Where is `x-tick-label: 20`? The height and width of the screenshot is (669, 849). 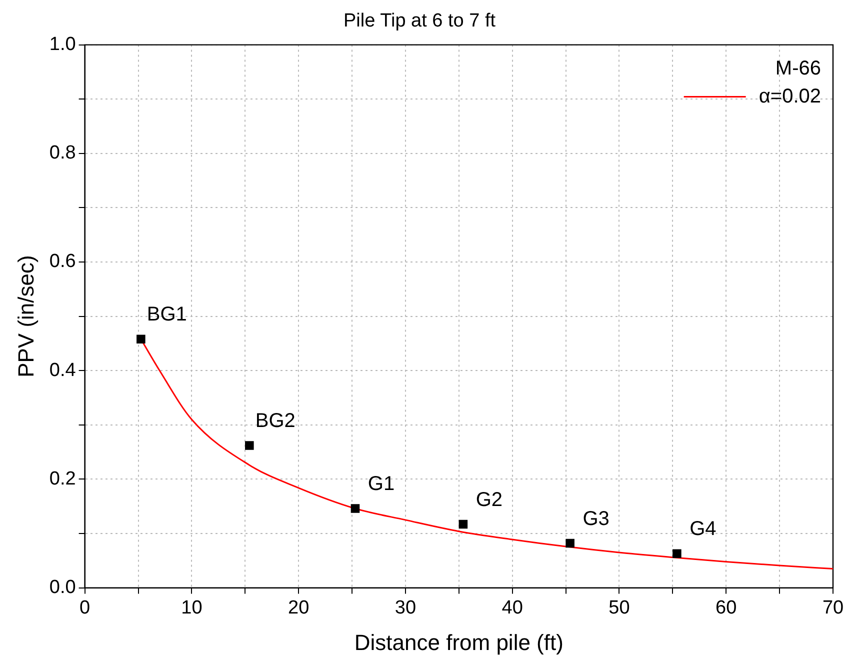
x-tick-label: 20 is located at coordinates (299, 607).